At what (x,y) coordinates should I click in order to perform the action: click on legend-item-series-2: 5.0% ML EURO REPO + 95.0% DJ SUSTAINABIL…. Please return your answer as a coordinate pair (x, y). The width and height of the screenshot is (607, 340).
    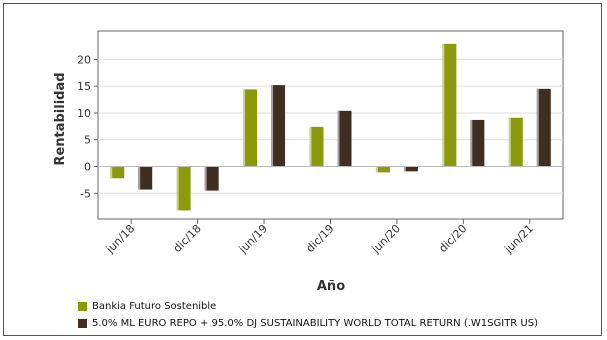
    Looking at the image, I should click on (308, 323).